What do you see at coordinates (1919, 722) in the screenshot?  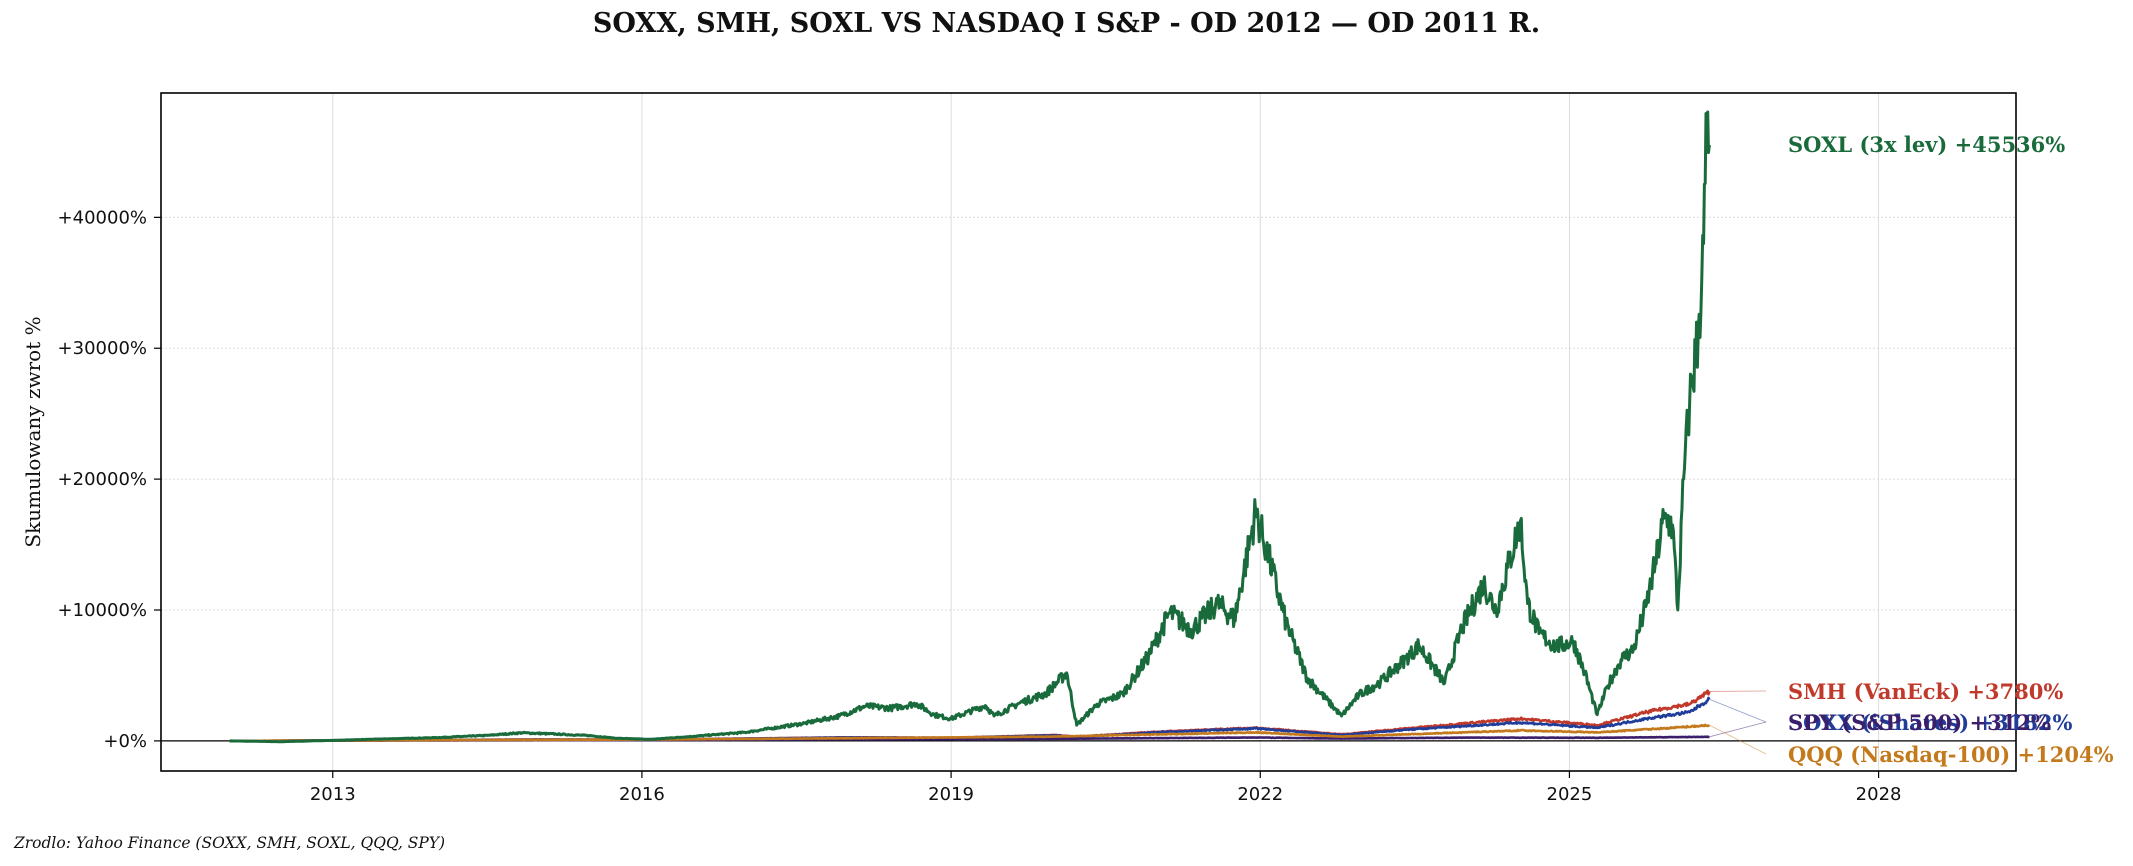 I see `series-end-label: SPY (S&P 500) +312%` at bounding box center [1919, 722].